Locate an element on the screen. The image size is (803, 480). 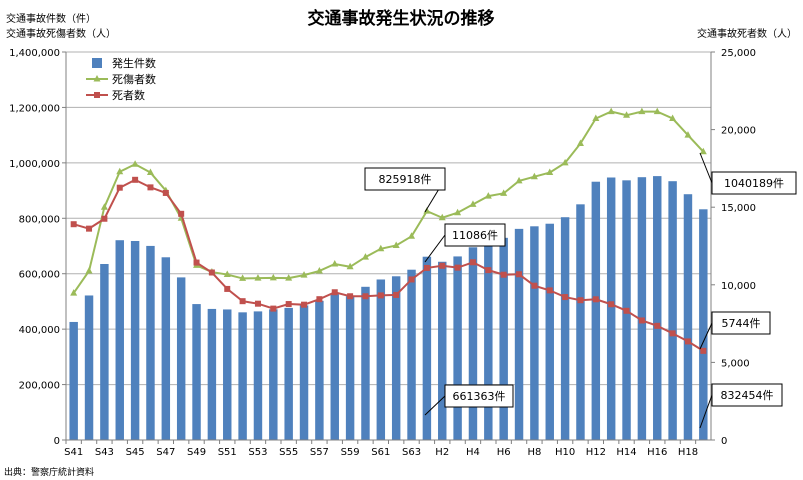
annotation-text: 1040189件 is located at coordinates (754, 183).